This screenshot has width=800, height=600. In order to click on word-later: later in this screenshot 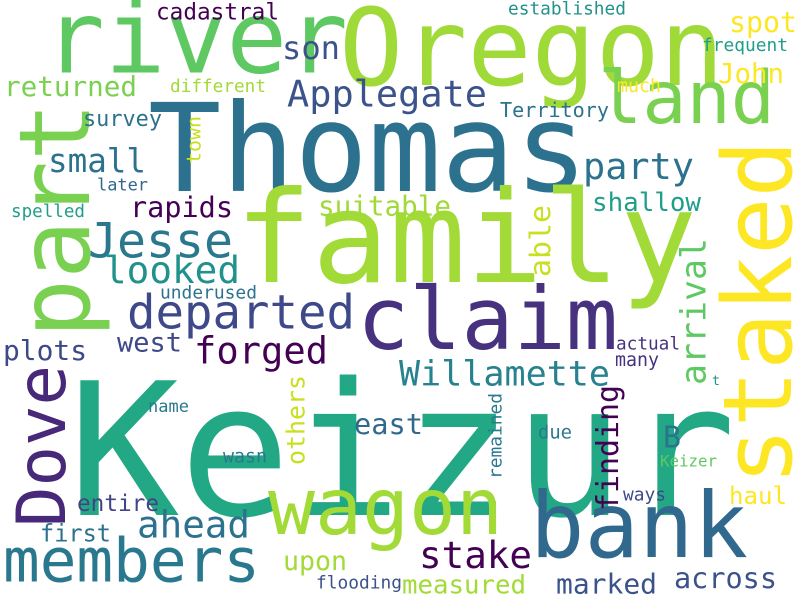, I will do `click(122, 185)`.